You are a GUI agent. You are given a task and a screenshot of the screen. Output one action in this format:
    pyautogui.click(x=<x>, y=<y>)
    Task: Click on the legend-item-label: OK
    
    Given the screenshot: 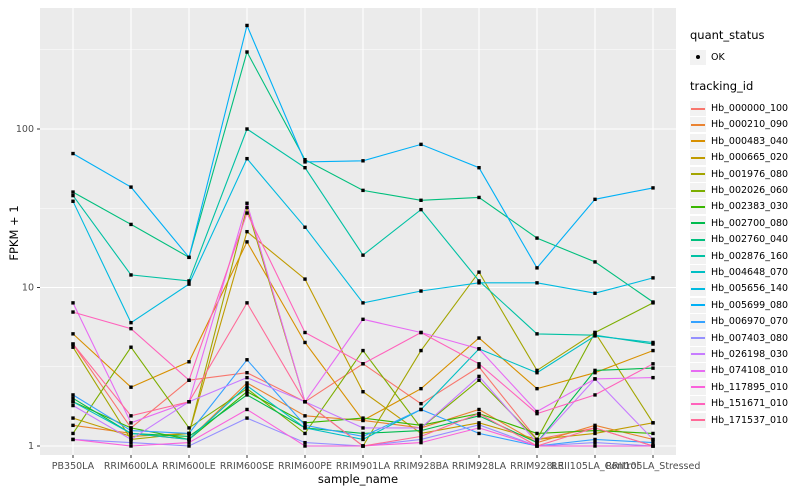 What is the action you would take?
    pyautogui.click(x=718, y=57)
    